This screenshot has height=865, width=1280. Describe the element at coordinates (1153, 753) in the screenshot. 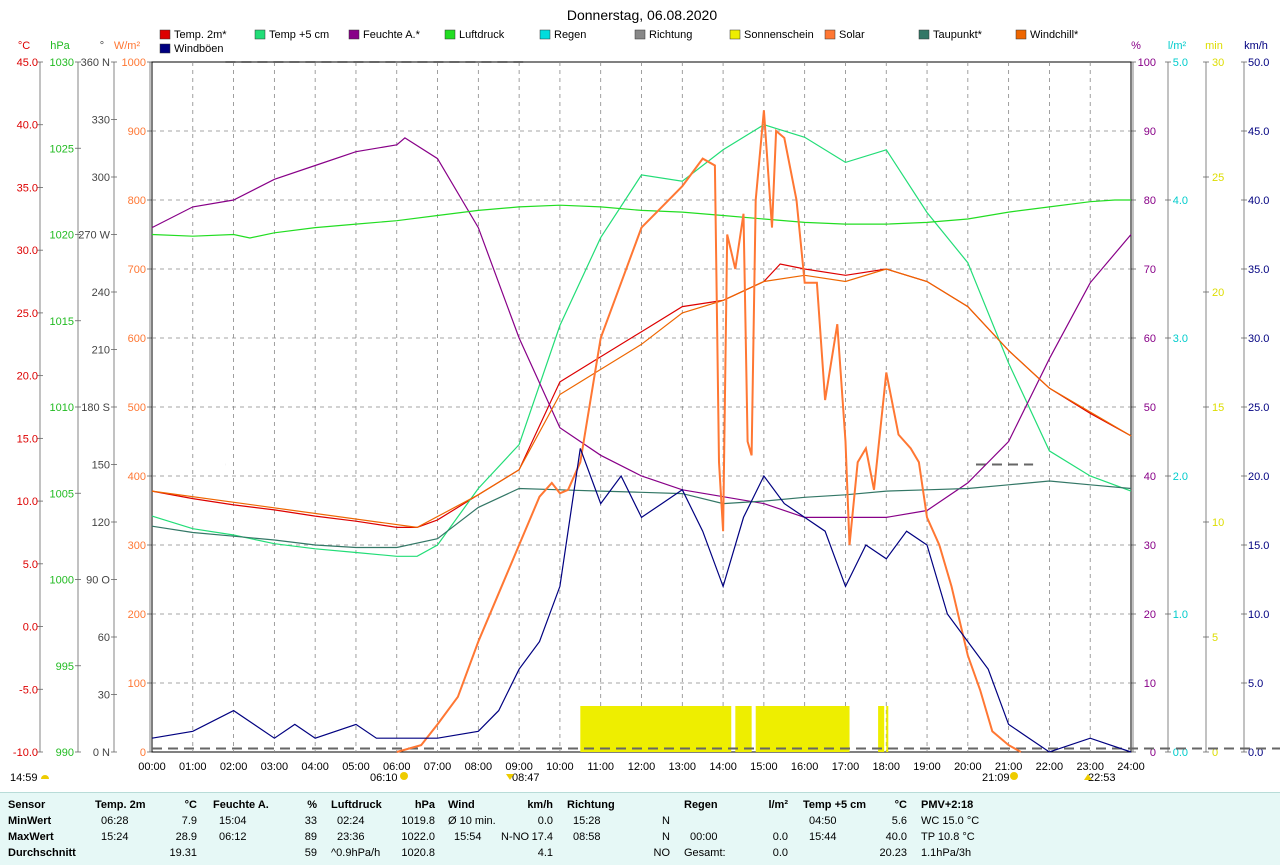

I see `humidity-tick-label: 0` at that location.